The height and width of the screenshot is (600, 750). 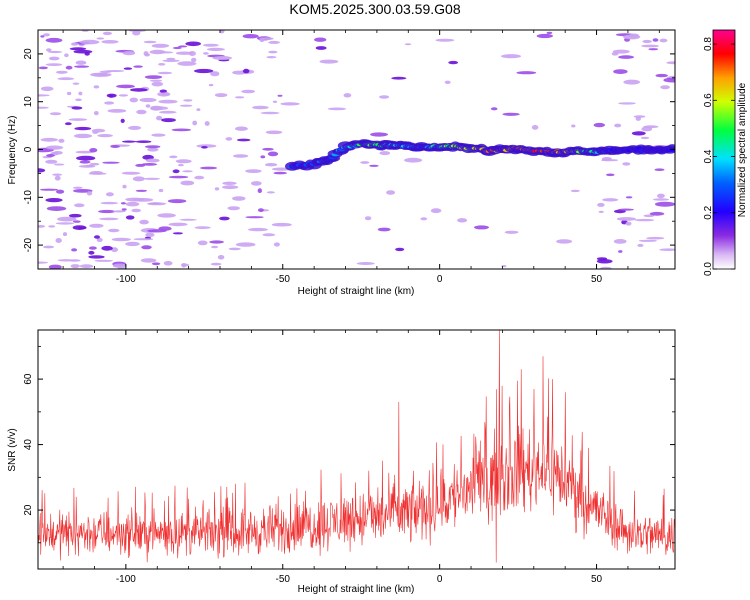 What do you see at coordinates (440, 579) in the screenshot?
I see `snr-xtick-label: 0` at bounding box center [440, 579].